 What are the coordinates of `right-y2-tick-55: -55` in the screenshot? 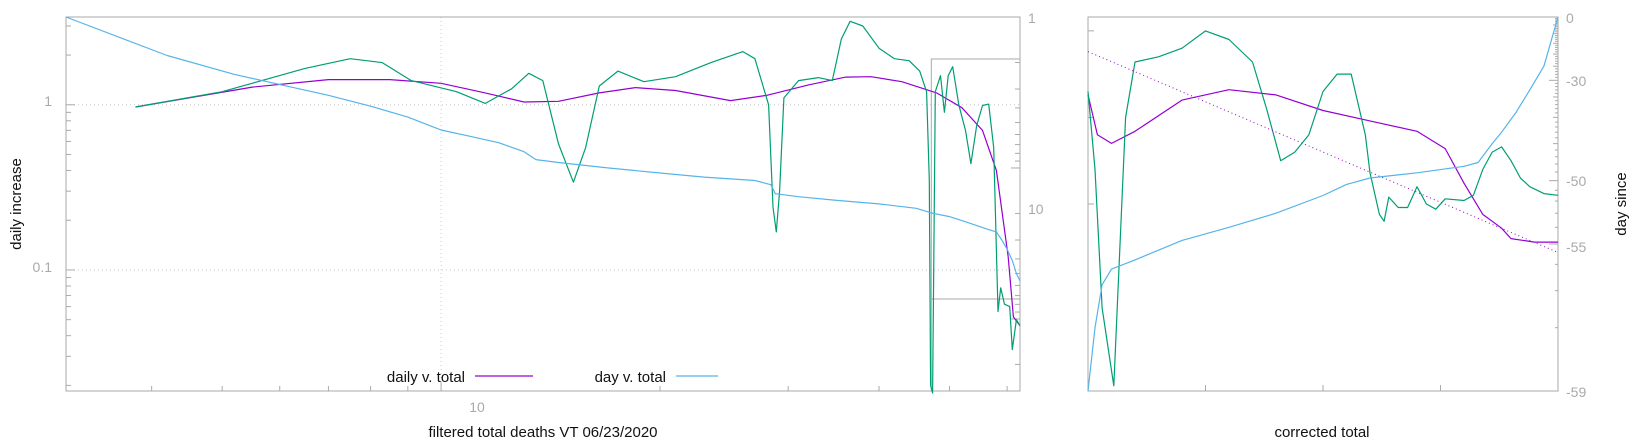 It's located at (1576, 247).